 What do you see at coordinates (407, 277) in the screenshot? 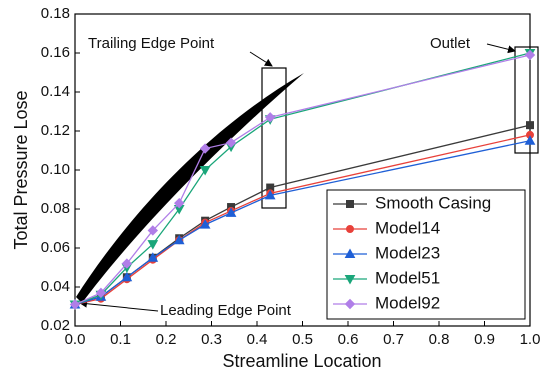
I see `legend-label: Model51` at bounding box center [407, 277].